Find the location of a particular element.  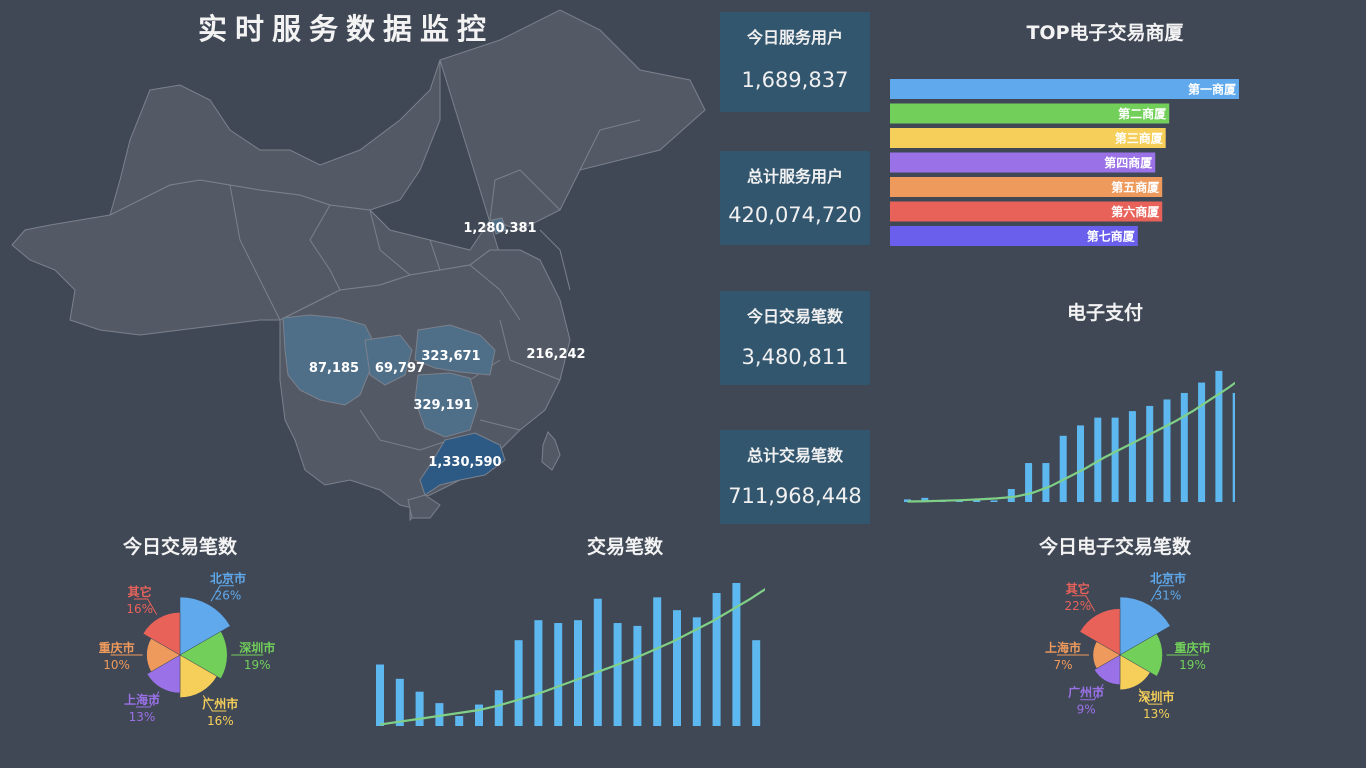

pie-percent: 10% is located at coordinates (116, 665).